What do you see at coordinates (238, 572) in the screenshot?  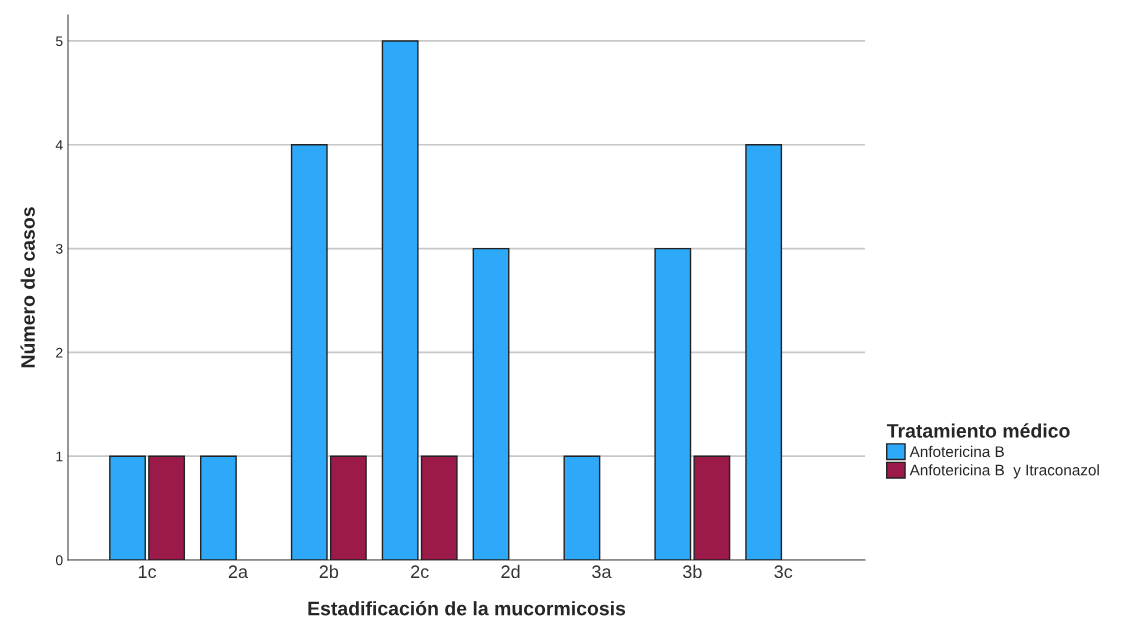 I see `x-tick-label: 2a` at bounding box center [238, 572].